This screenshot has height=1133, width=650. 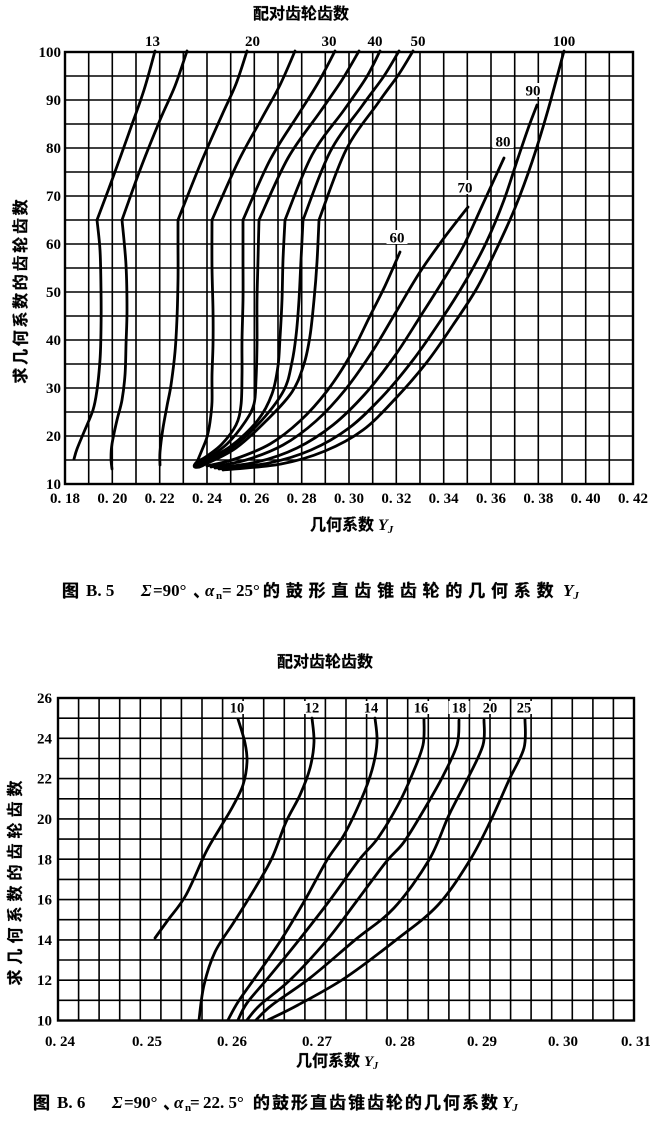 What do you see at coordinates (223, 1102) in the screenshot?
I see `svg-text: 22. 5°` at bounding box center [223, 1102].